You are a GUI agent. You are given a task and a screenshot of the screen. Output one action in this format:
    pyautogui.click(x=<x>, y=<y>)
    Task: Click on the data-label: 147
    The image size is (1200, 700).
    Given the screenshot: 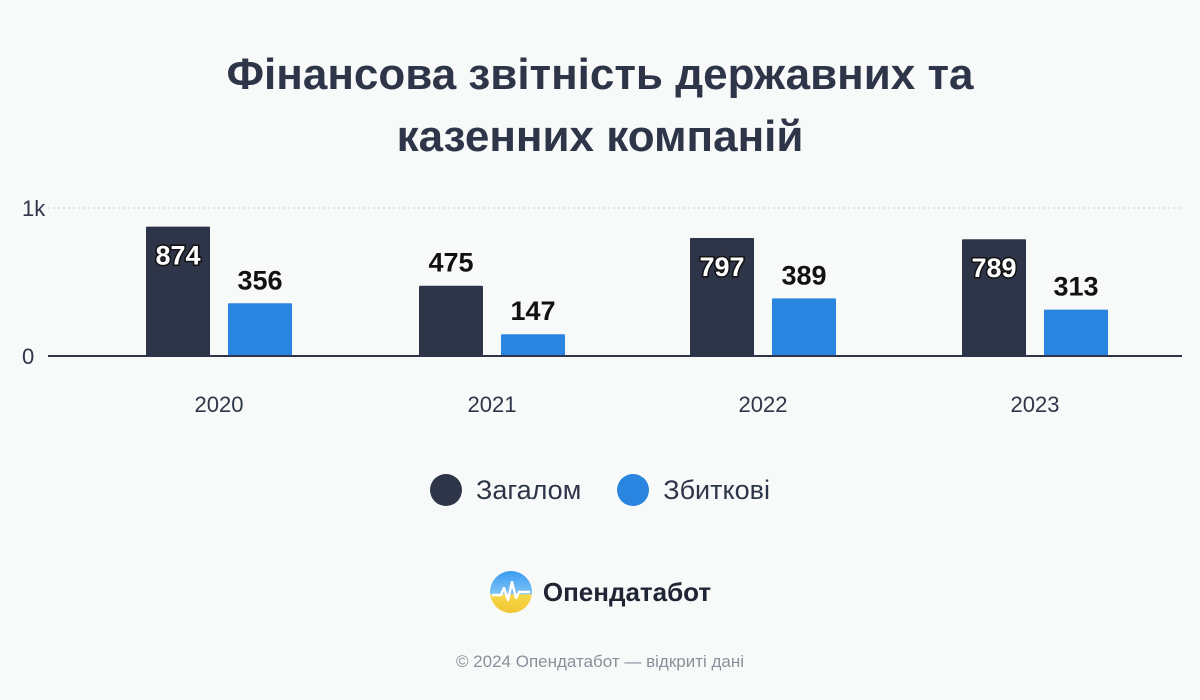 What is the action you would take?
    pyautogui.click(x=532, y=311)
    